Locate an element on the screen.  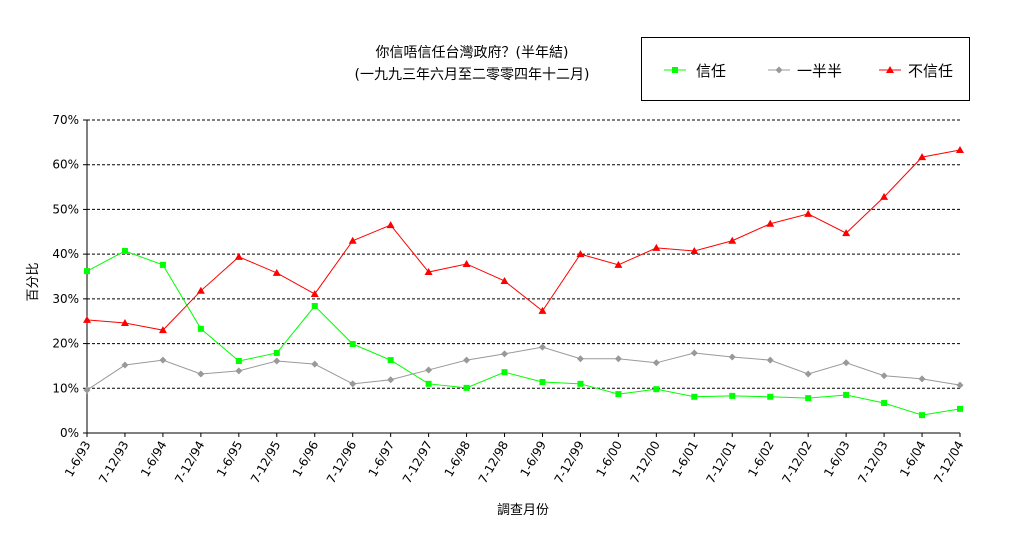
series-half is located at coordinates (523, 368).